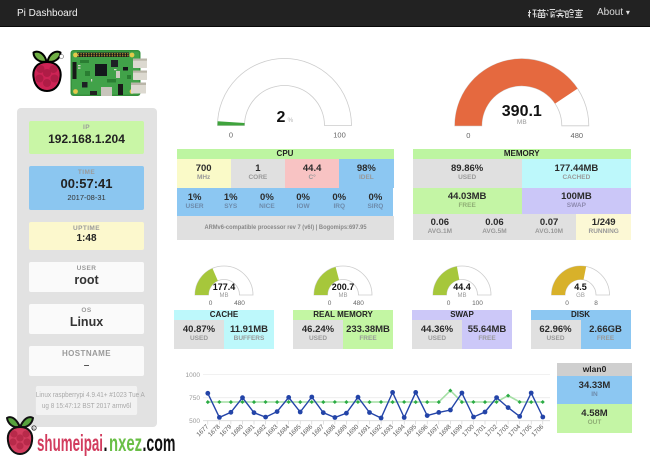 Image resolution: width=650 pixels, height=461 pixels. I want to click on svg-text: 2, so click(281, 117).